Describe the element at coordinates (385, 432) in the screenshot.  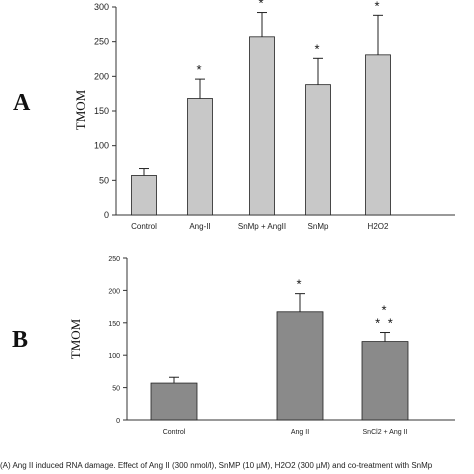
I see `x-tick-label: SnCl2 + Ang II` at that location.